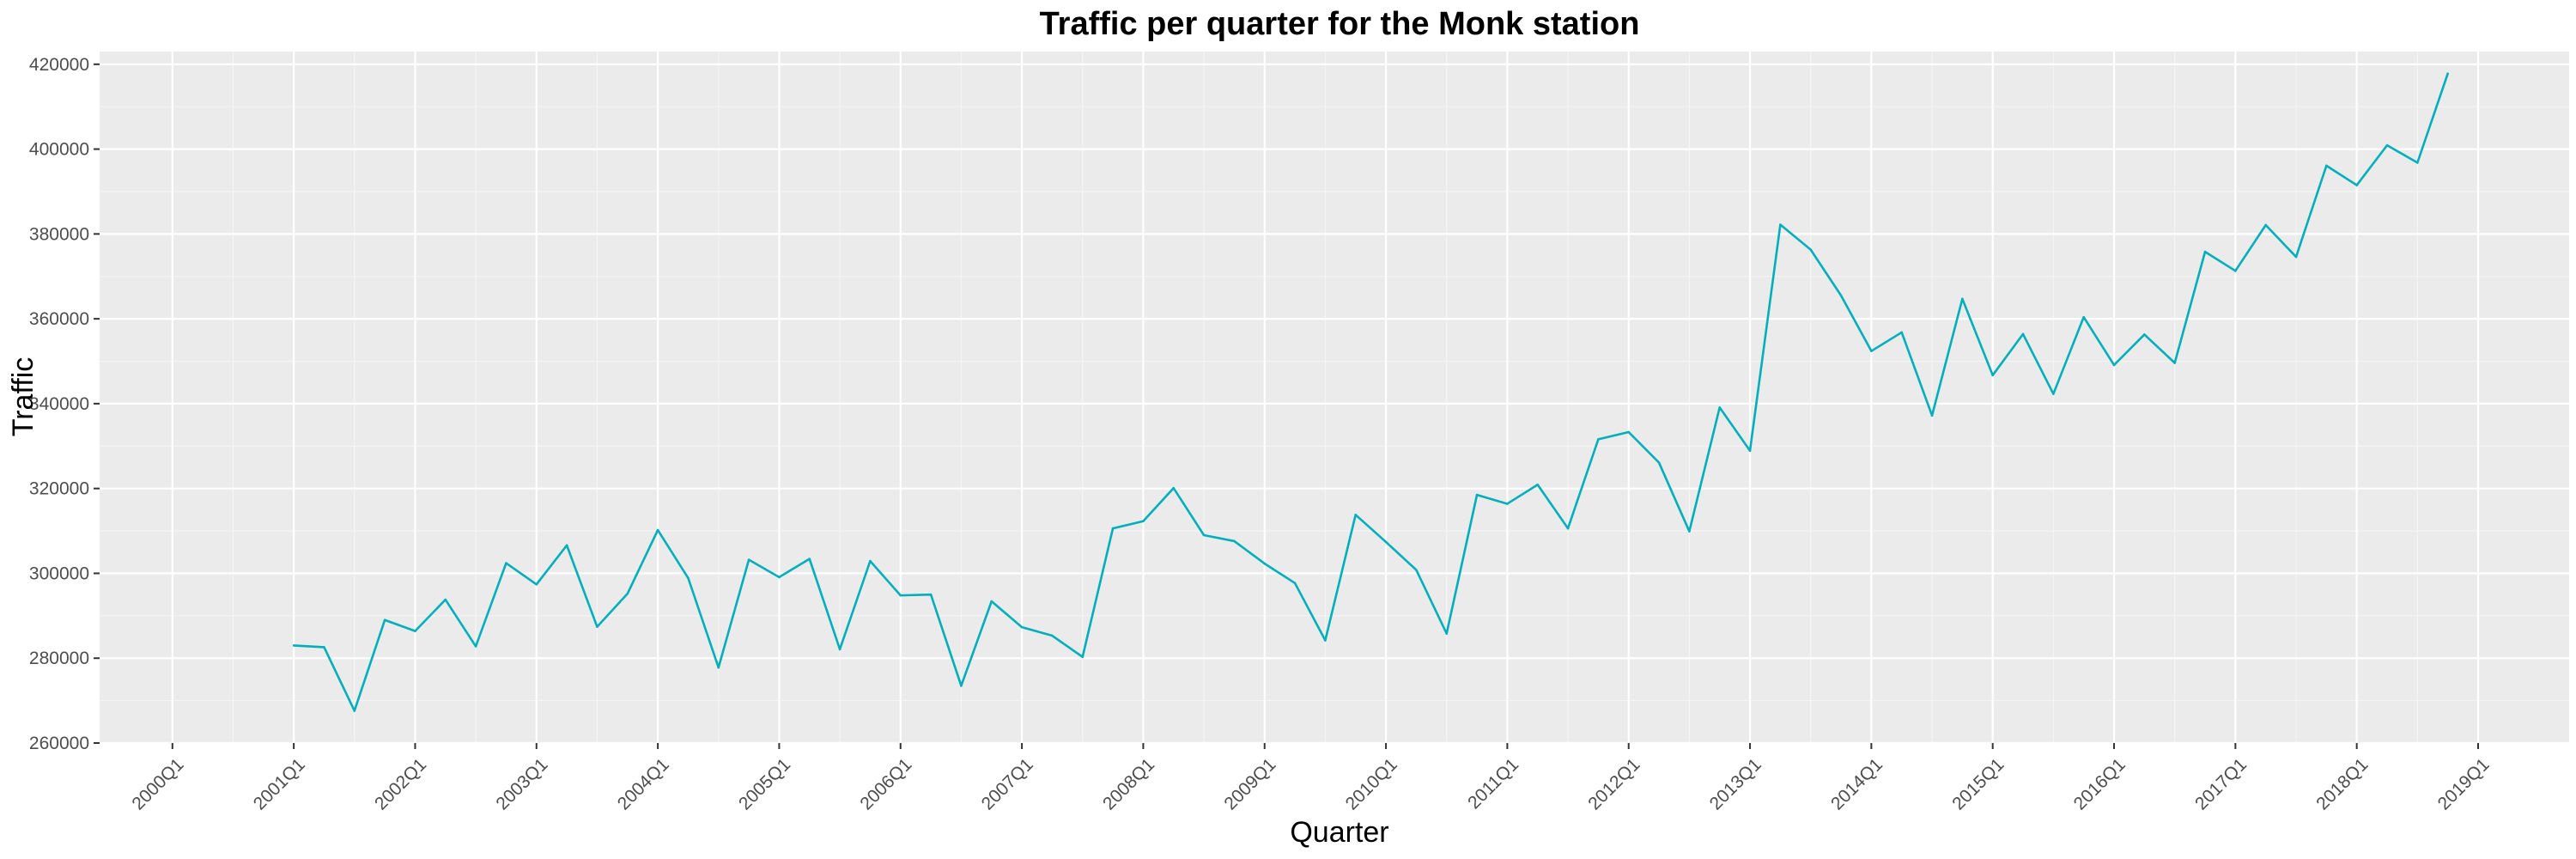 This screenshot has width=2576, height=859. I want to click on y-tick-label: 300000, so click(59, 573).